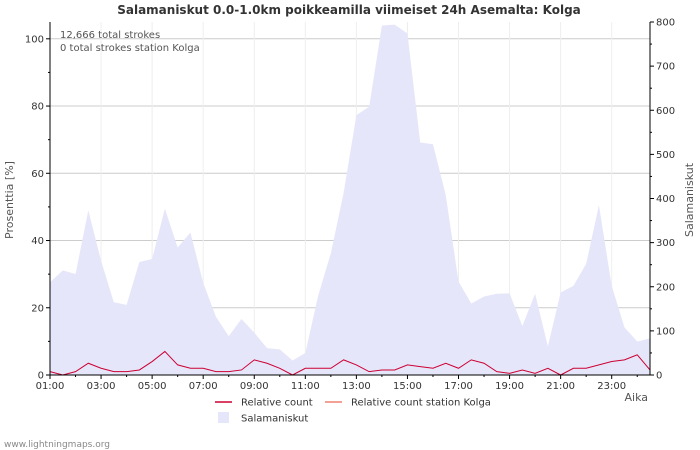 The height and width of the screenshot is (450, 700). I want to click on y-tick-label-right: 400, so click(665, 199).